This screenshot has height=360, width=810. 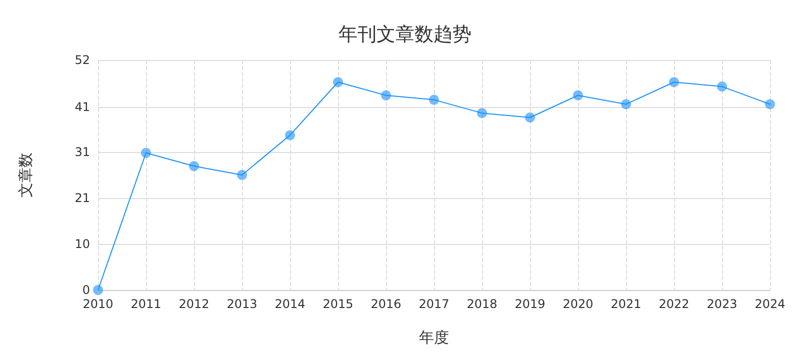 I want to click on y-tick-label: 31, so click(x=82, y=152).